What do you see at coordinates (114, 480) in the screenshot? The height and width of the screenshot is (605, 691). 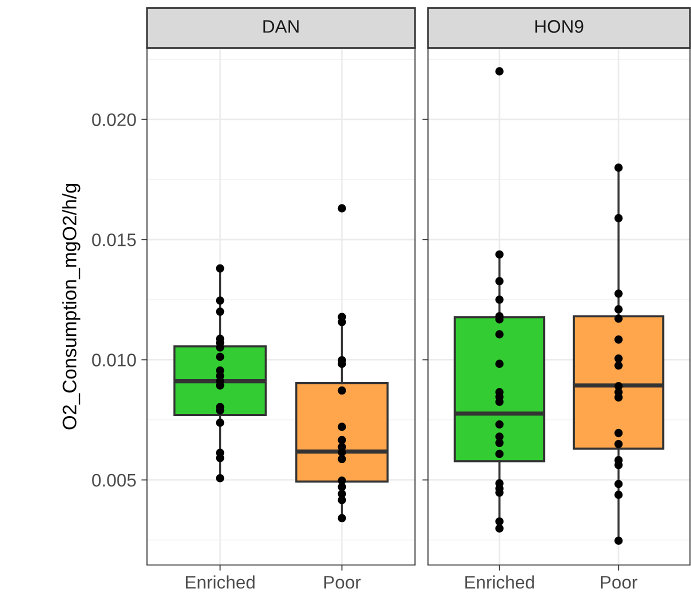 I see `y-tick-label: 0.005` at bounding box center [114, 480].